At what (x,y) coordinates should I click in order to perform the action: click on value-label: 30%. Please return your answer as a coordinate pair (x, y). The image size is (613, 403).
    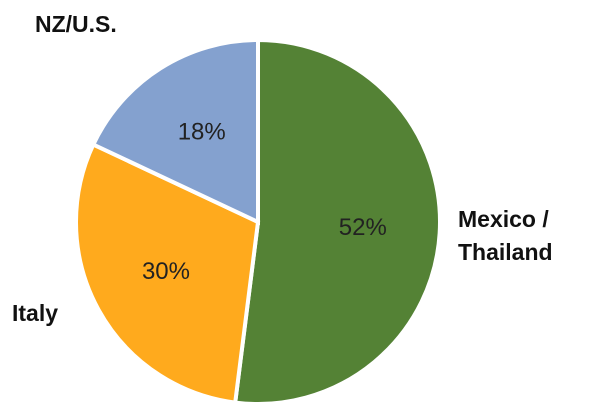
    Looking at the image, I should click on (166, 271).